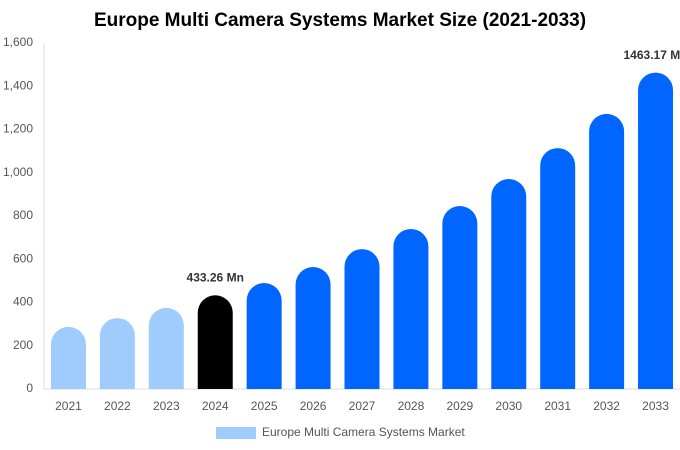 The image size is (680, 450). I want to click on x-tick-label: 2032, so click(606, 406).